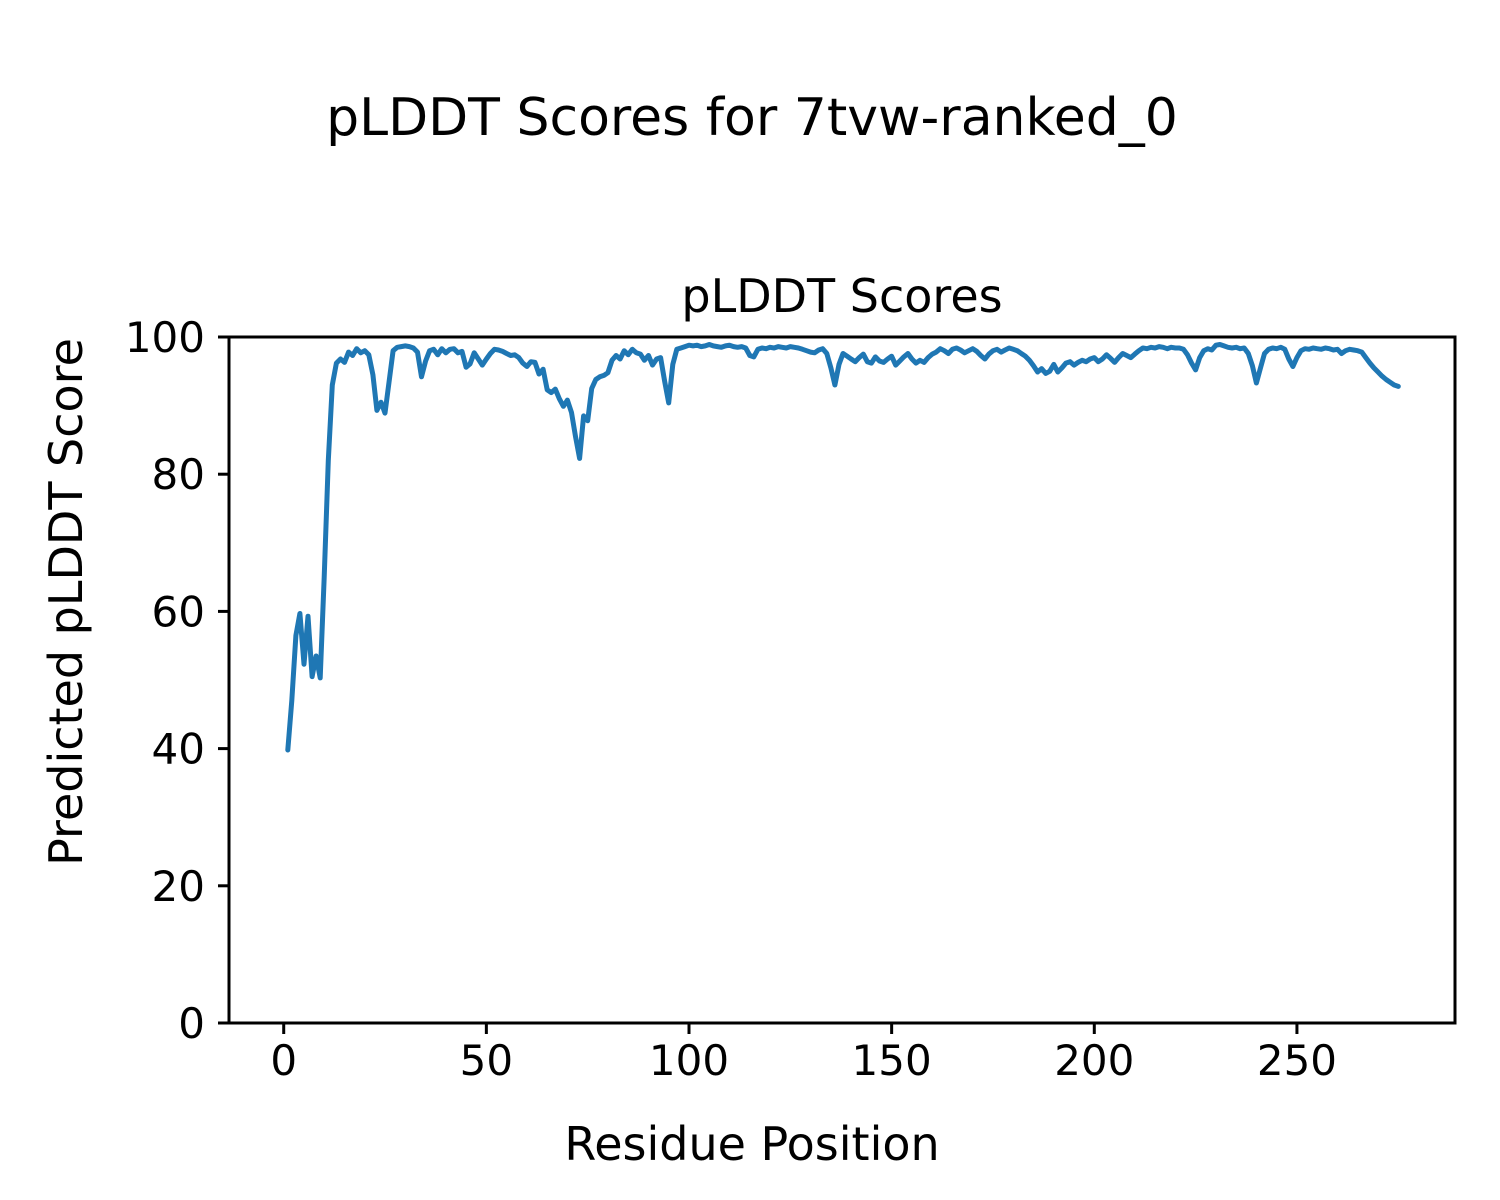  I want to click on axes-title: pLDDT Scores, so click(841, 296).